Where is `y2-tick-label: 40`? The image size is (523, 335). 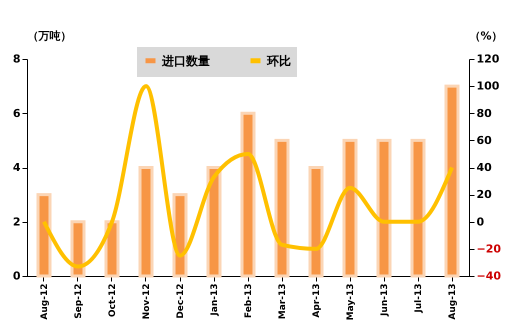
y2-tick-label: 40 is located at coordinates (484, 167).